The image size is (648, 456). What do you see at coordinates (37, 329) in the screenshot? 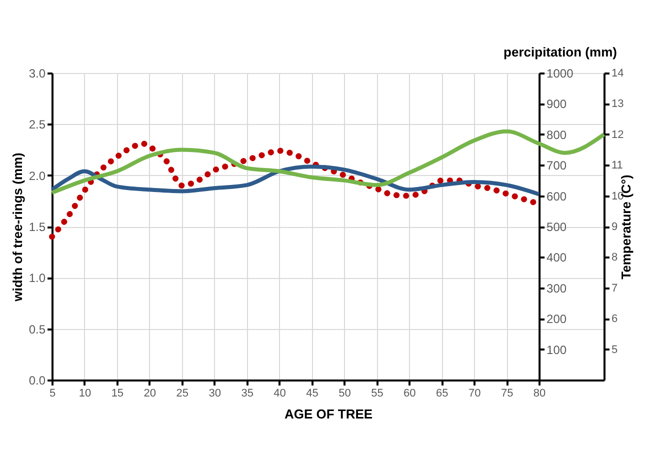
I see `y-tick-label: 0.5` at bounding box center [37, 329].